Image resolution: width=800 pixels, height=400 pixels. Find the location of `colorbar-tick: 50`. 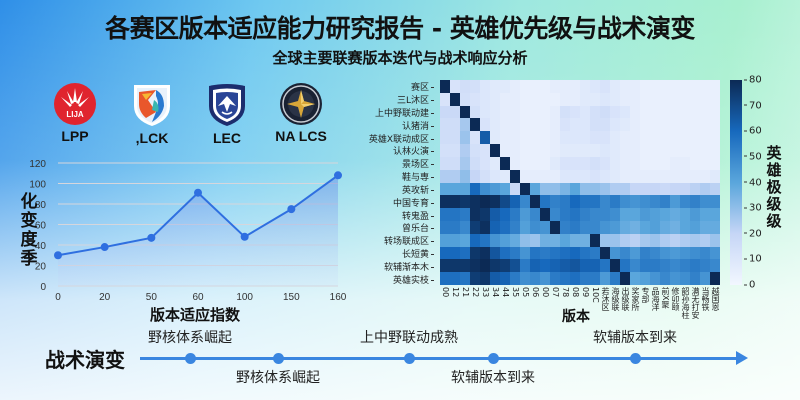

colorbar-tick: 50 is located at coordinates (753, 156).